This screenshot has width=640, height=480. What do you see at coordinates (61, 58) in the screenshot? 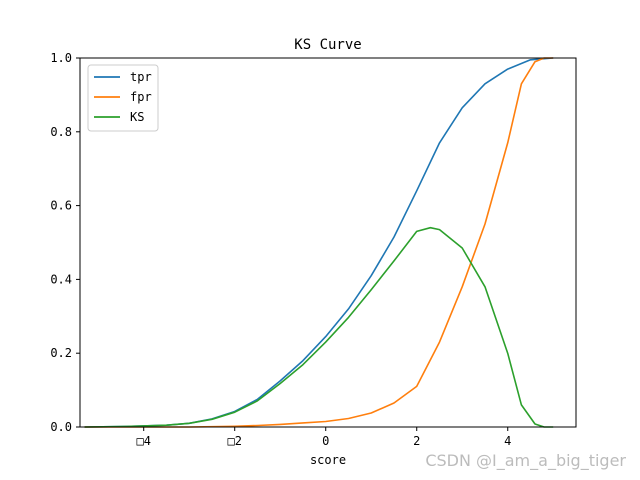
I see `y-tick-label: 1.0` at bounding box center [61, 58].